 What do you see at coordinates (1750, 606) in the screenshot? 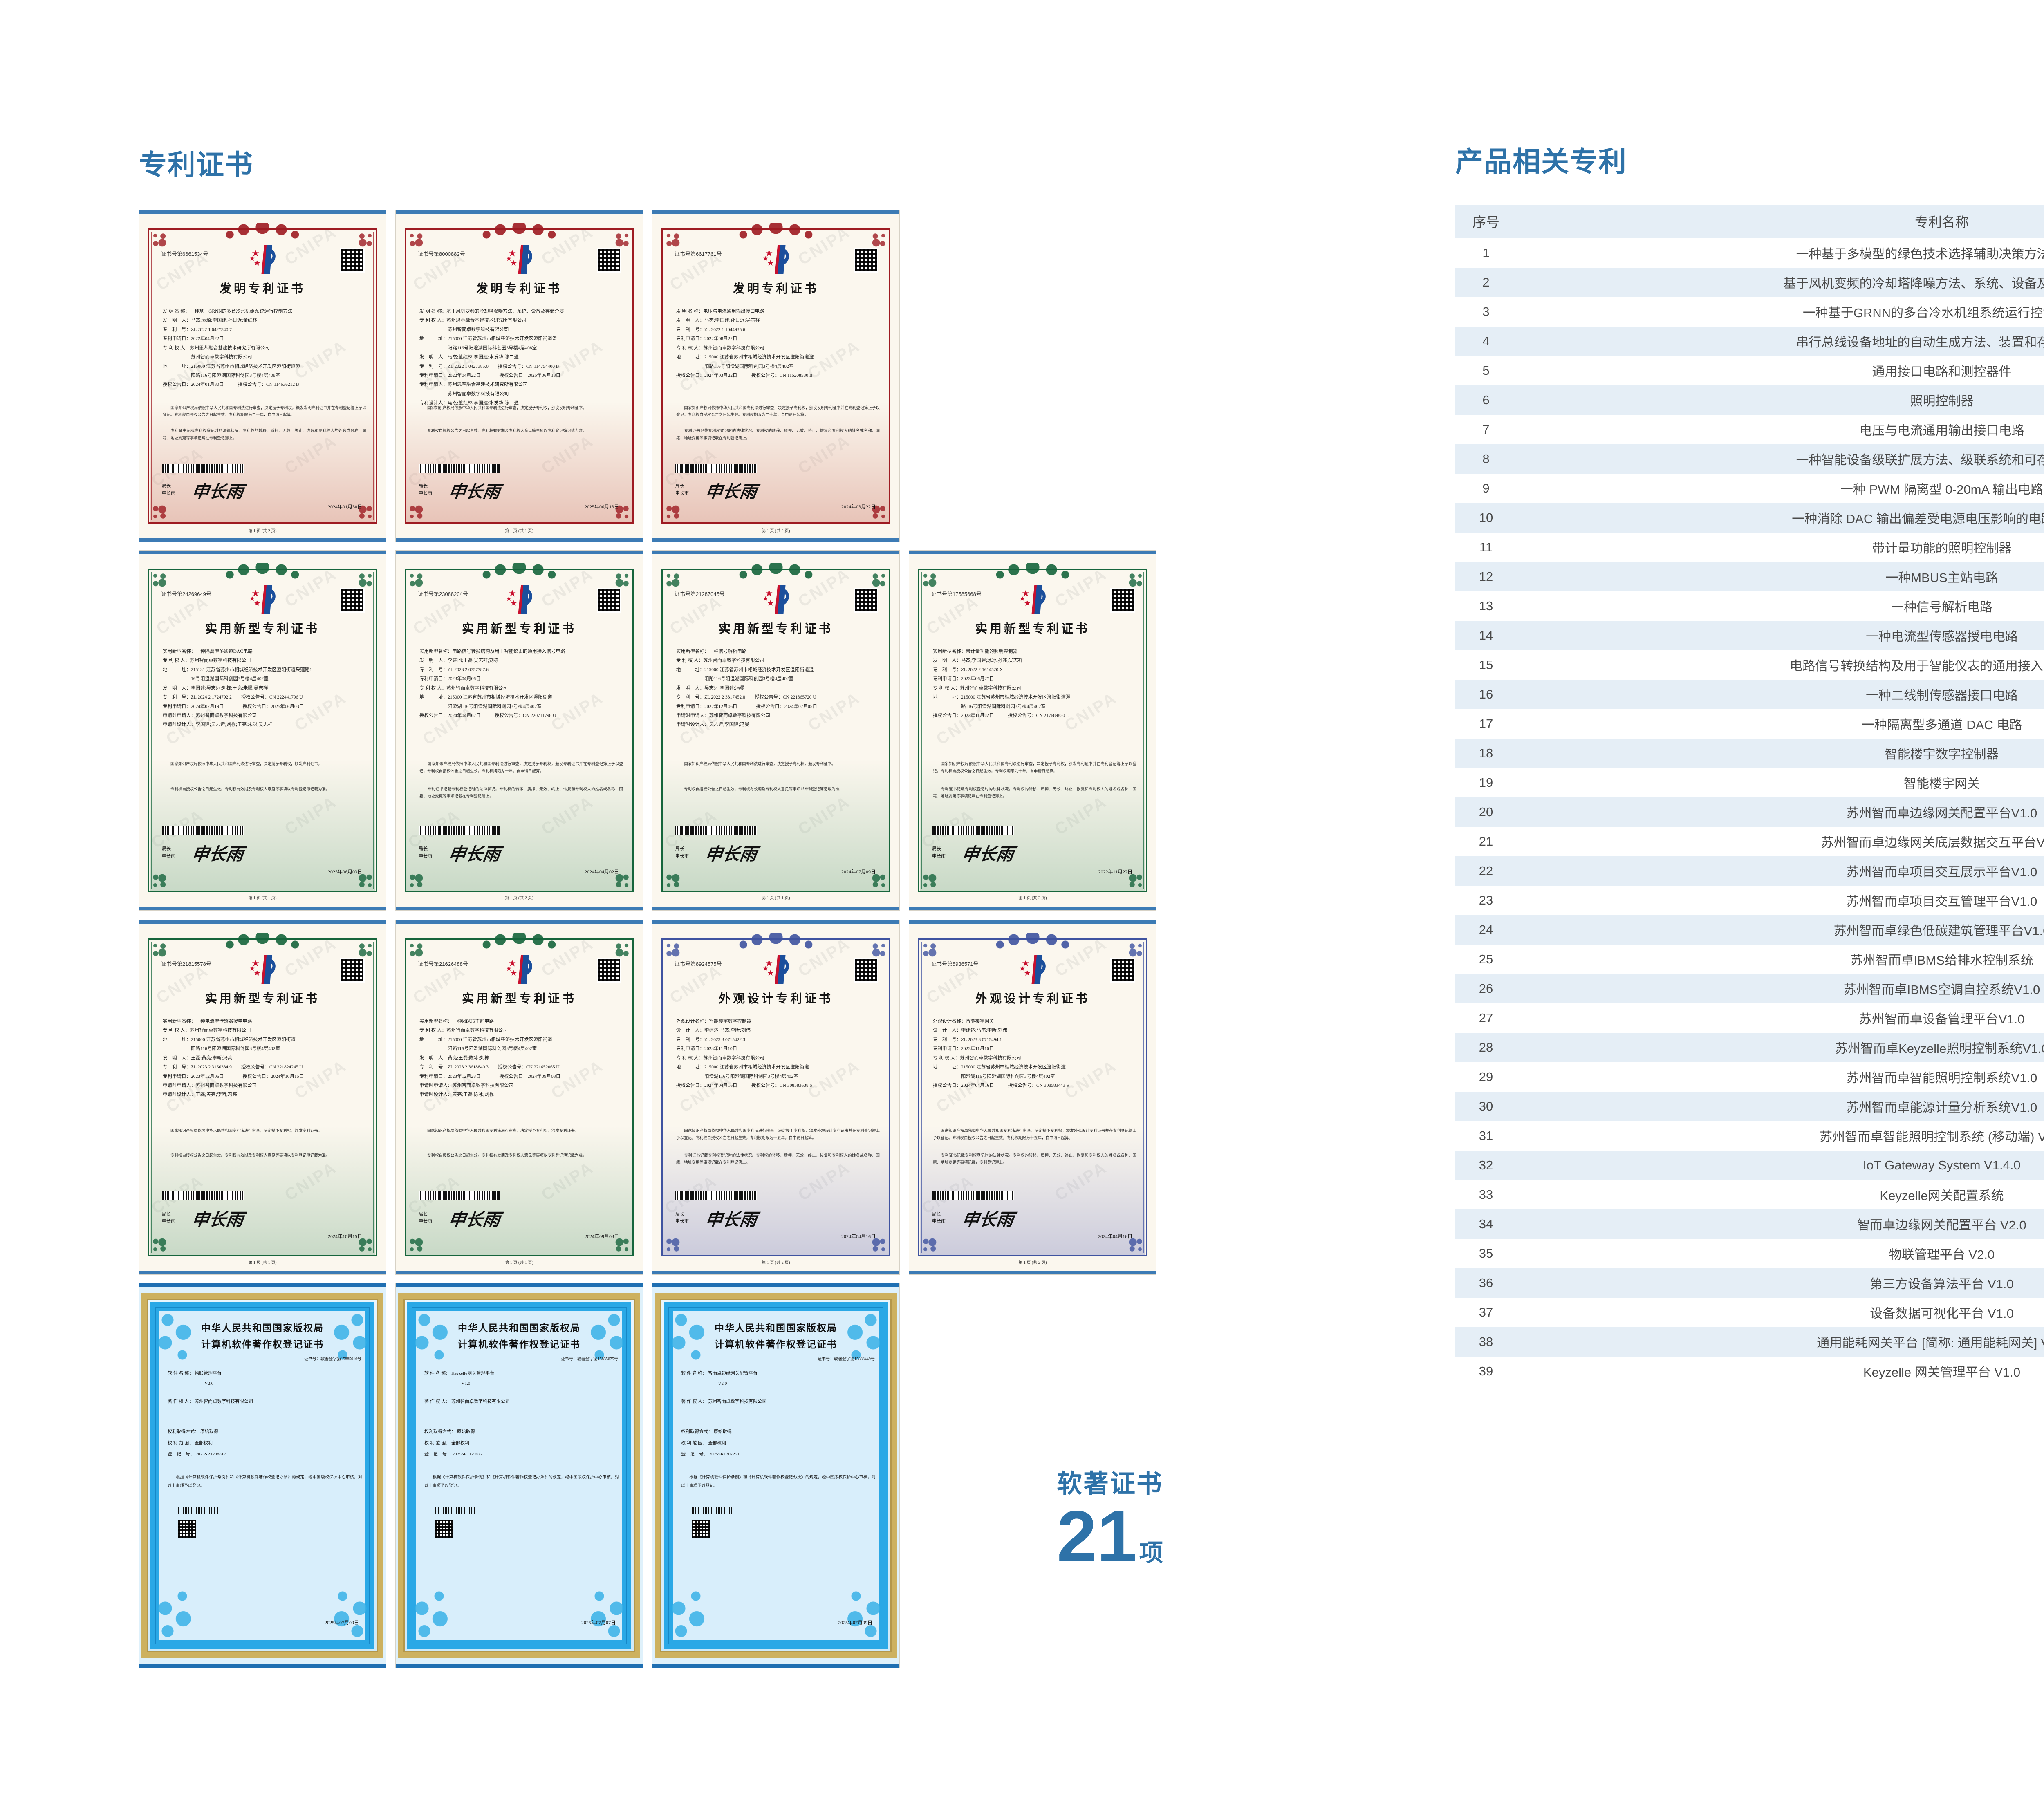
I see `table-row: 13一种信号解析电路实用新型` at bounding box center [1750, 606].